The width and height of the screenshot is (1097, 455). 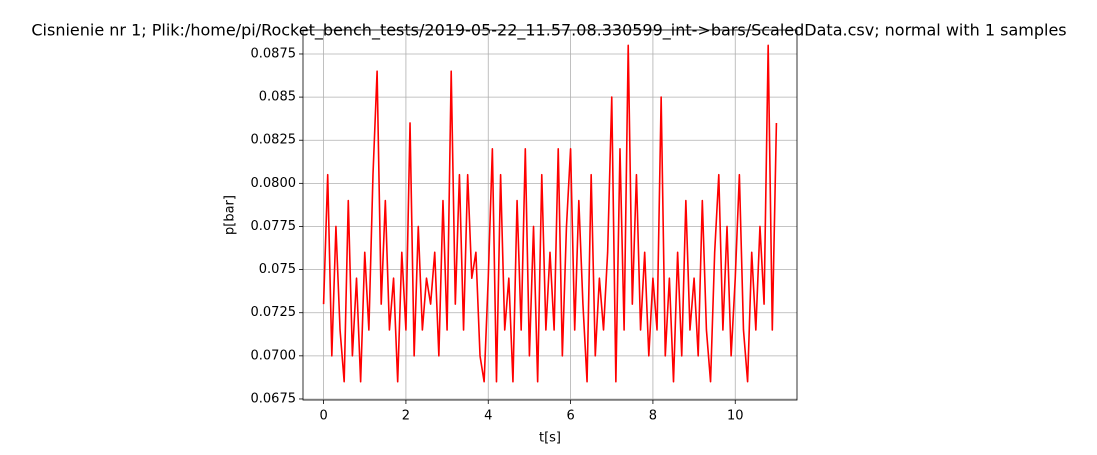 I want to click on y-tick-label: 0.0875, so click(x=274, y=53).